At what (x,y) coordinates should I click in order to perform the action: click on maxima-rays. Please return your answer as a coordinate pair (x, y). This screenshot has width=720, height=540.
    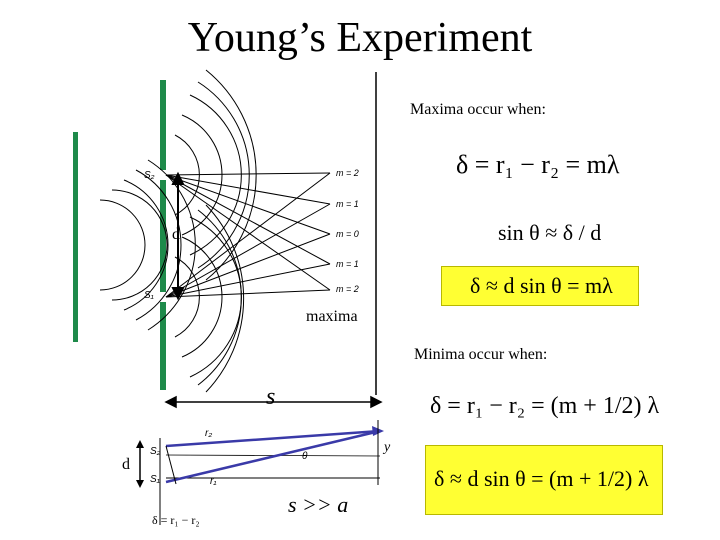
    Looking at the image, I should click on (248, 235).